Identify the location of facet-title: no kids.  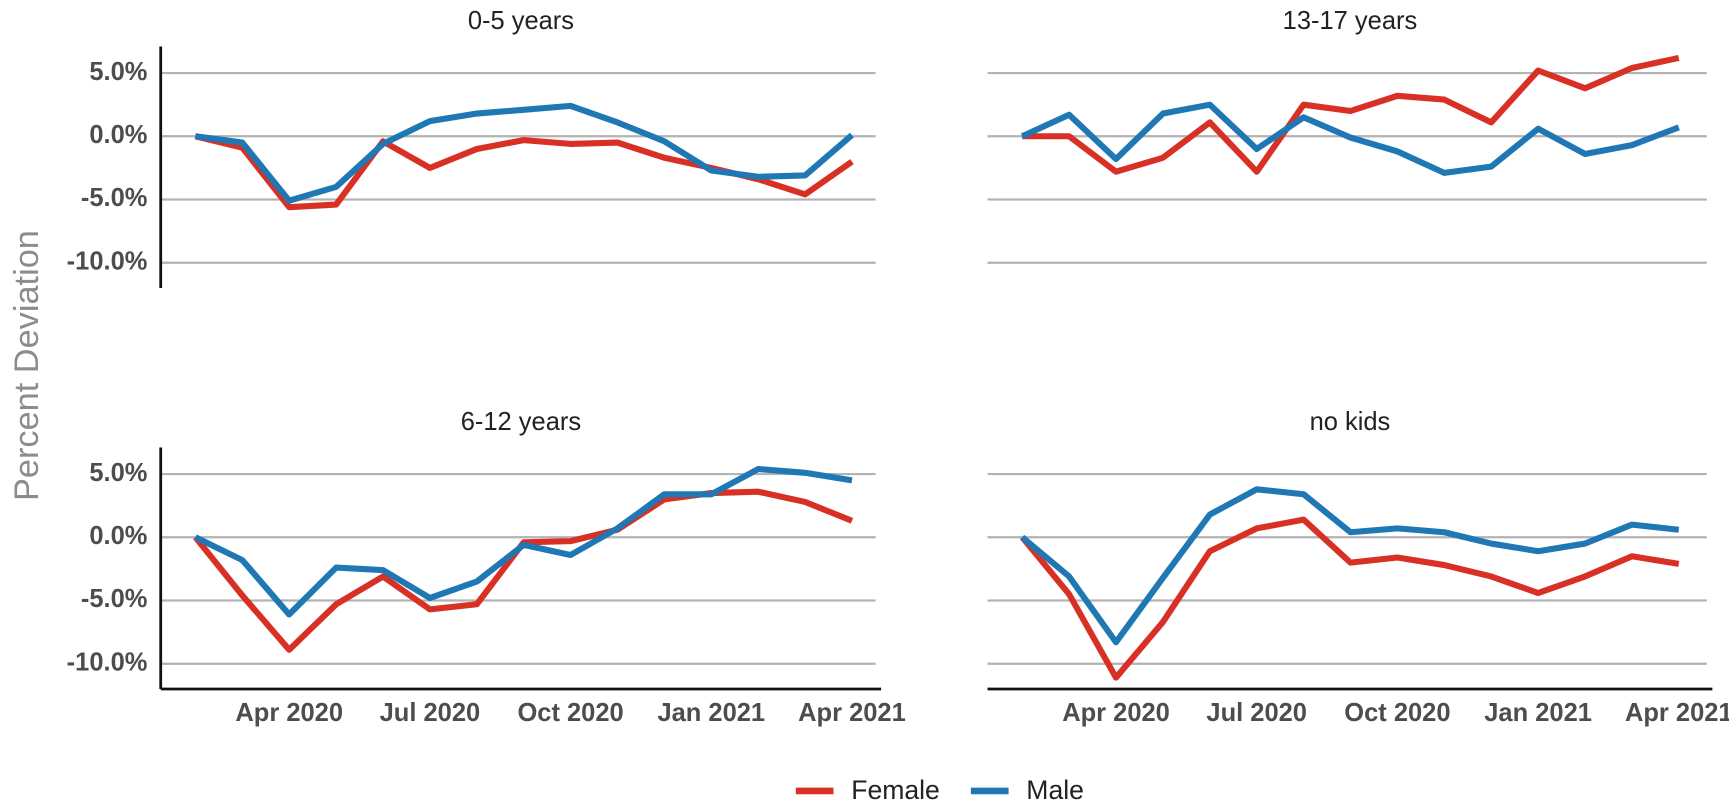
(1350, 422).